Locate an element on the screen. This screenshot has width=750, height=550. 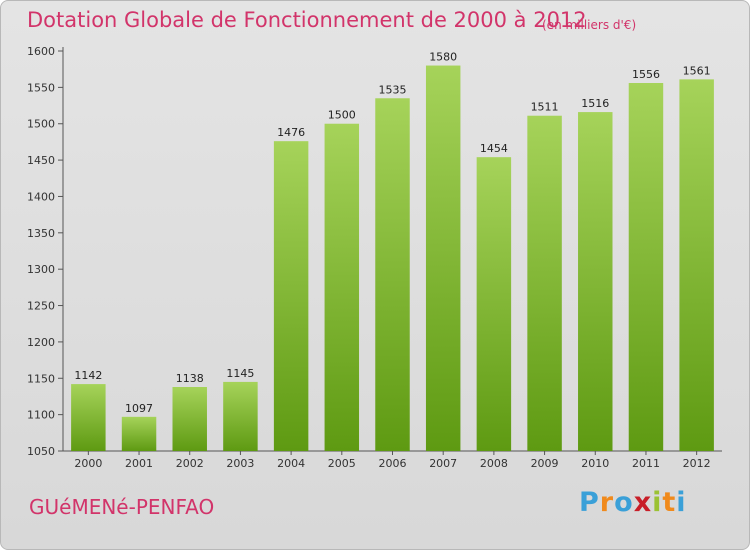
x-tick-label-2010: 2010 is located at coordinates (595, 463).